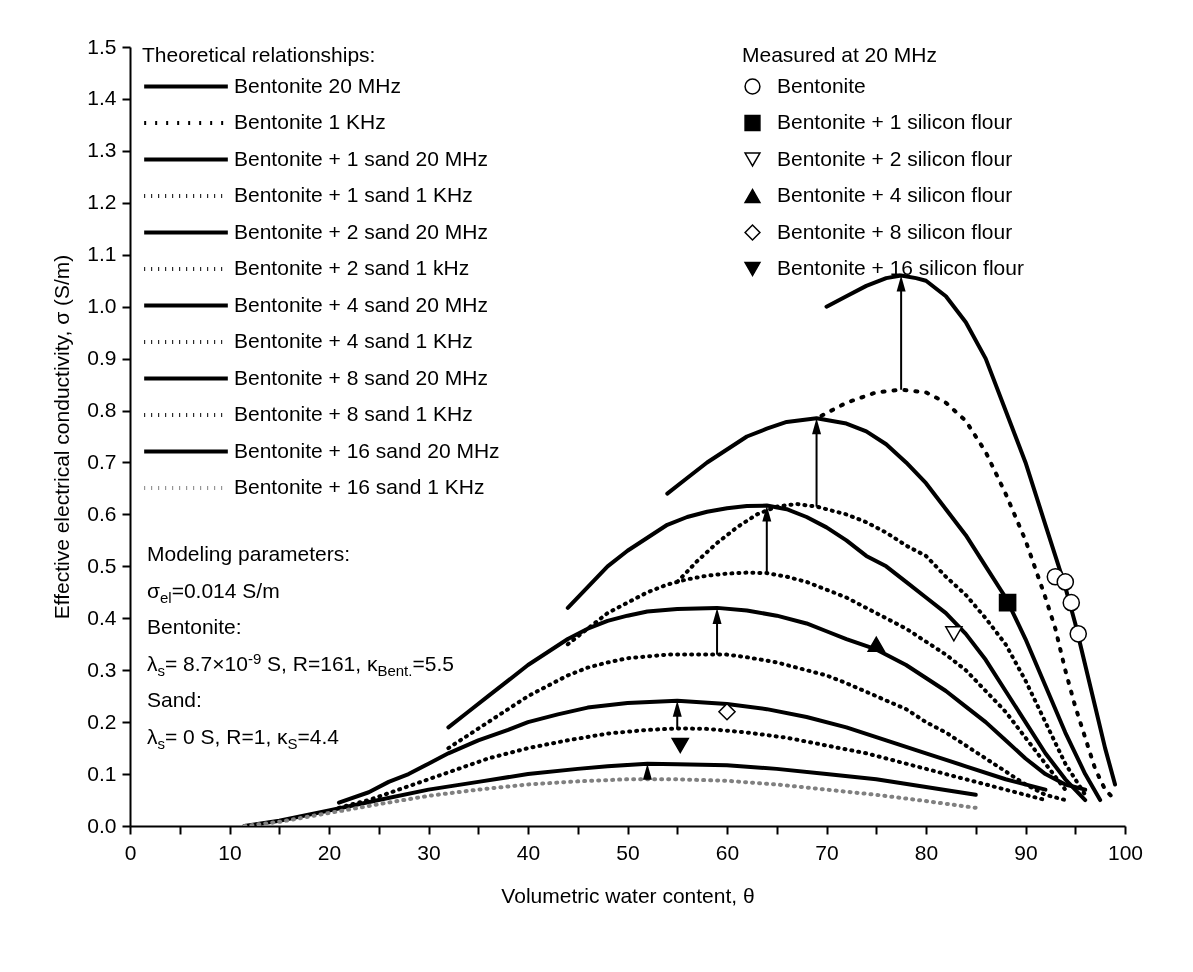 Image resolution: width=1193 pixels, height=972 pixels. I want to click on legend-label: Bentonite + 4 silicon flour, so click(895, 194).